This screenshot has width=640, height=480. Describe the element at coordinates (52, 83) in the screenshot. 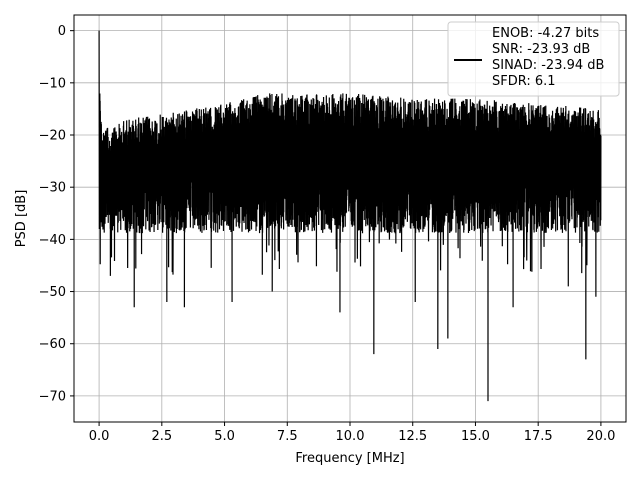

I see `y-tick-label: −10` at that location.